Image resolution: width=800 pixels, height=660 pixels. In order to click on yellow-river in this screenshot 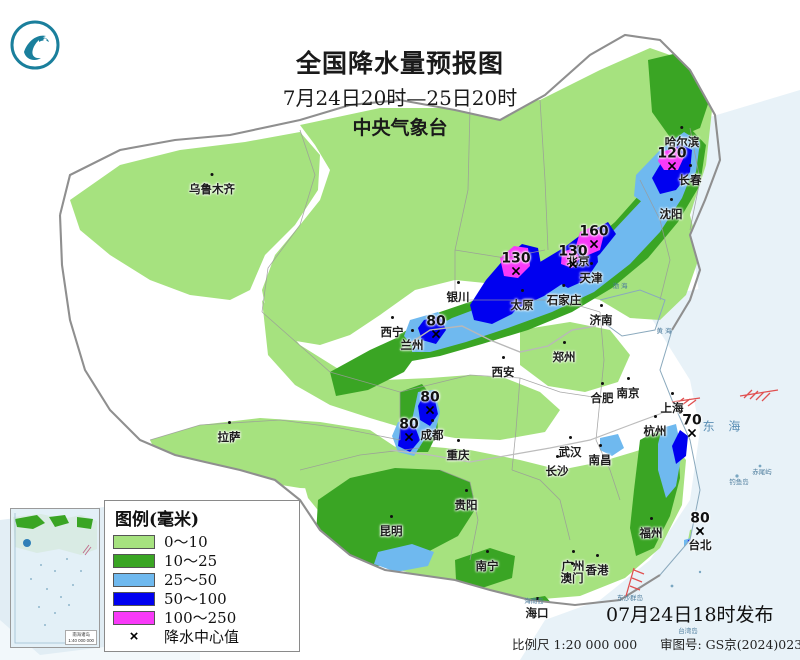, I will do `click(498, 339)`.